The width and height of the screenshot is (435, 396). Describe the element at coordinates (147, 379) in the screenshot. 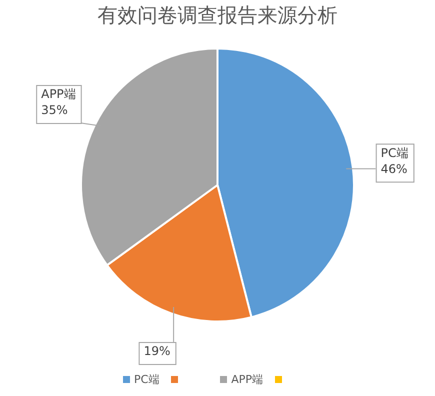

I see `legend-label: PC端` at that location.